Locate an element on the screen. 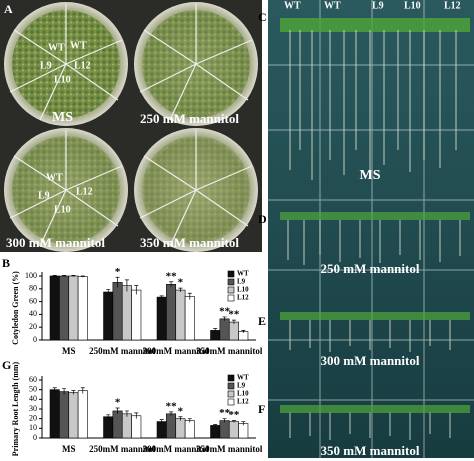 This screenshot has height=461, width=474. legend-label: L12 is located at coordinates (243, 402).